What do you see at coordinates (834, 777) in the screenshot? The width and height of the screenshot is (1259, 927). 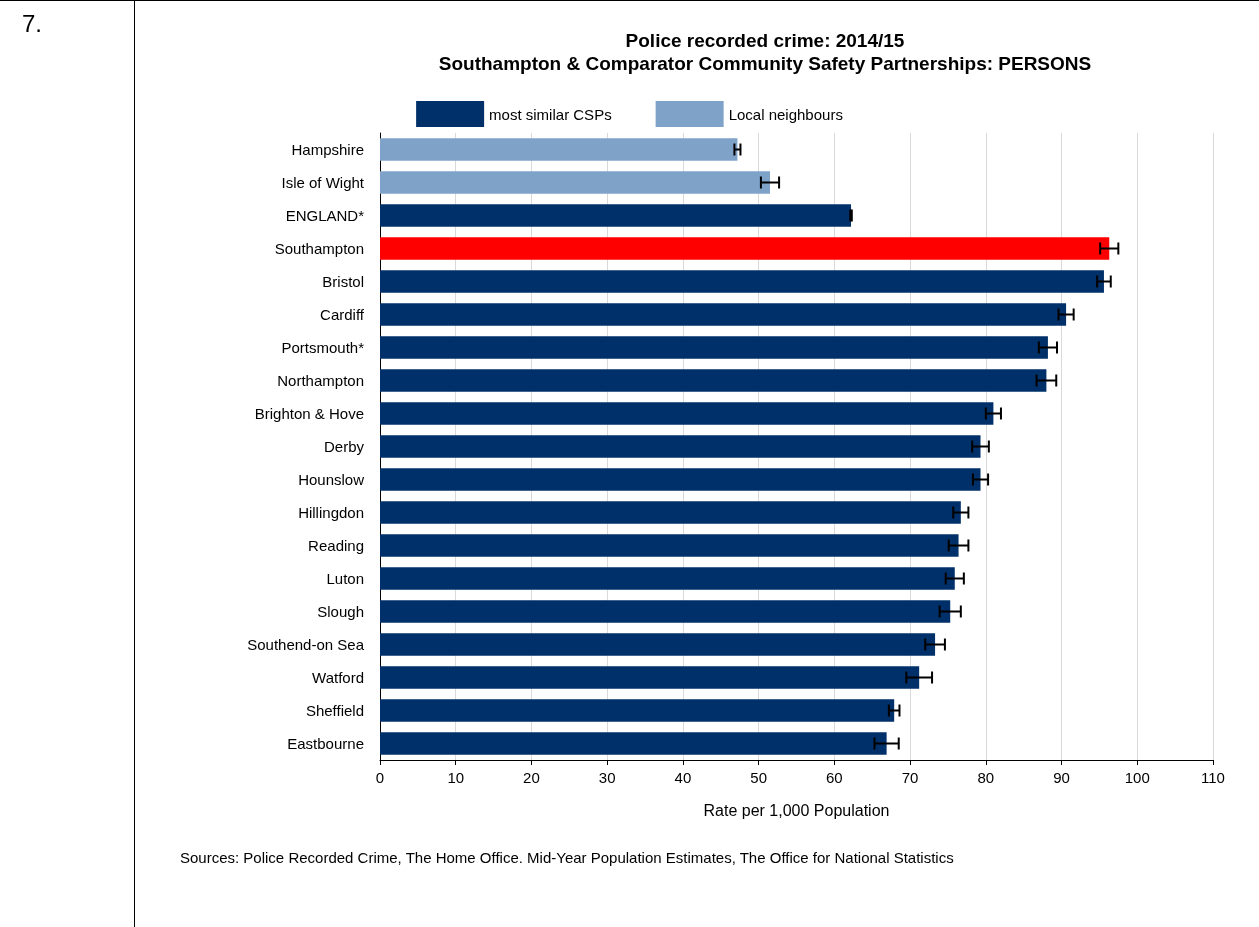 I see `x-tick-label: 60` at bounding box center [834, 777].